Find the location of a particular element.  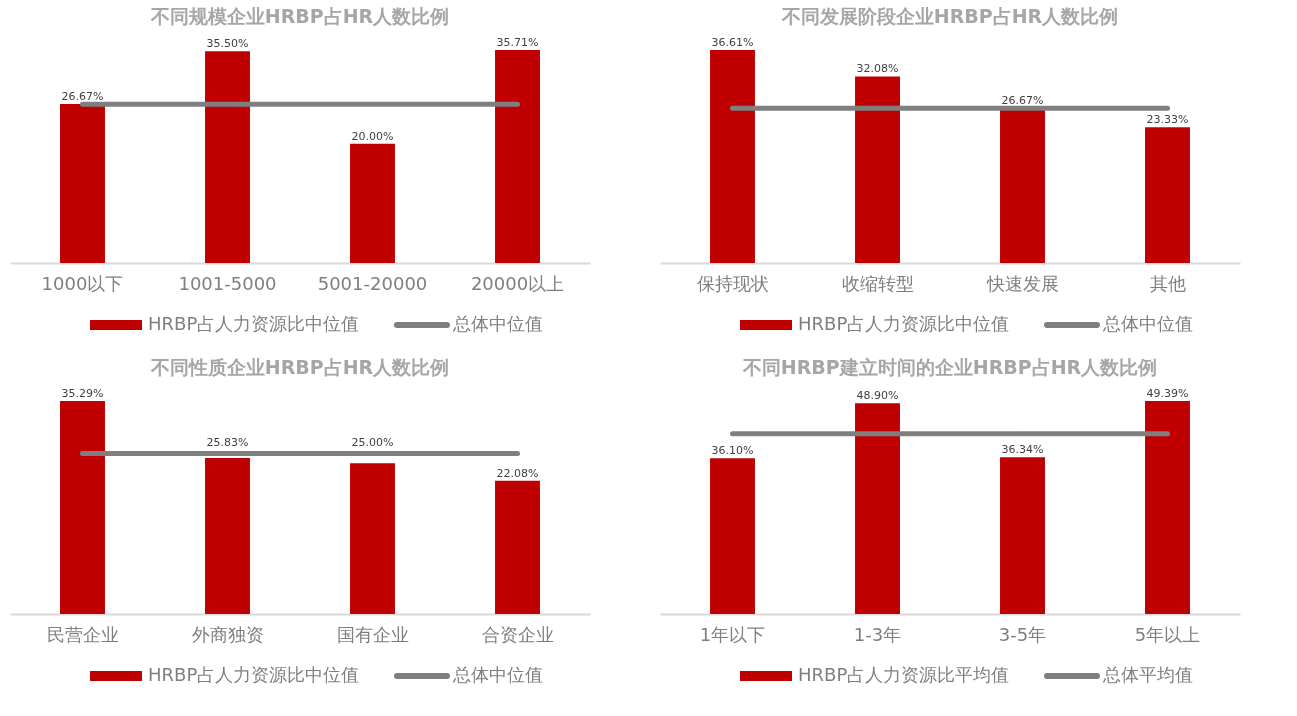

x-tick-label: 保持现状 is located at coordinates (732, 283).